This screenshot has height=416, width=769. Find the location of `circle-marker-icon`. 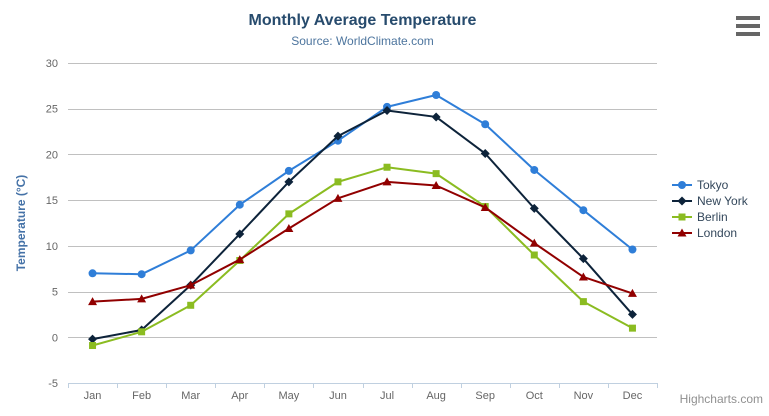

circle-marker-icon is located at coordinates (682, 185).